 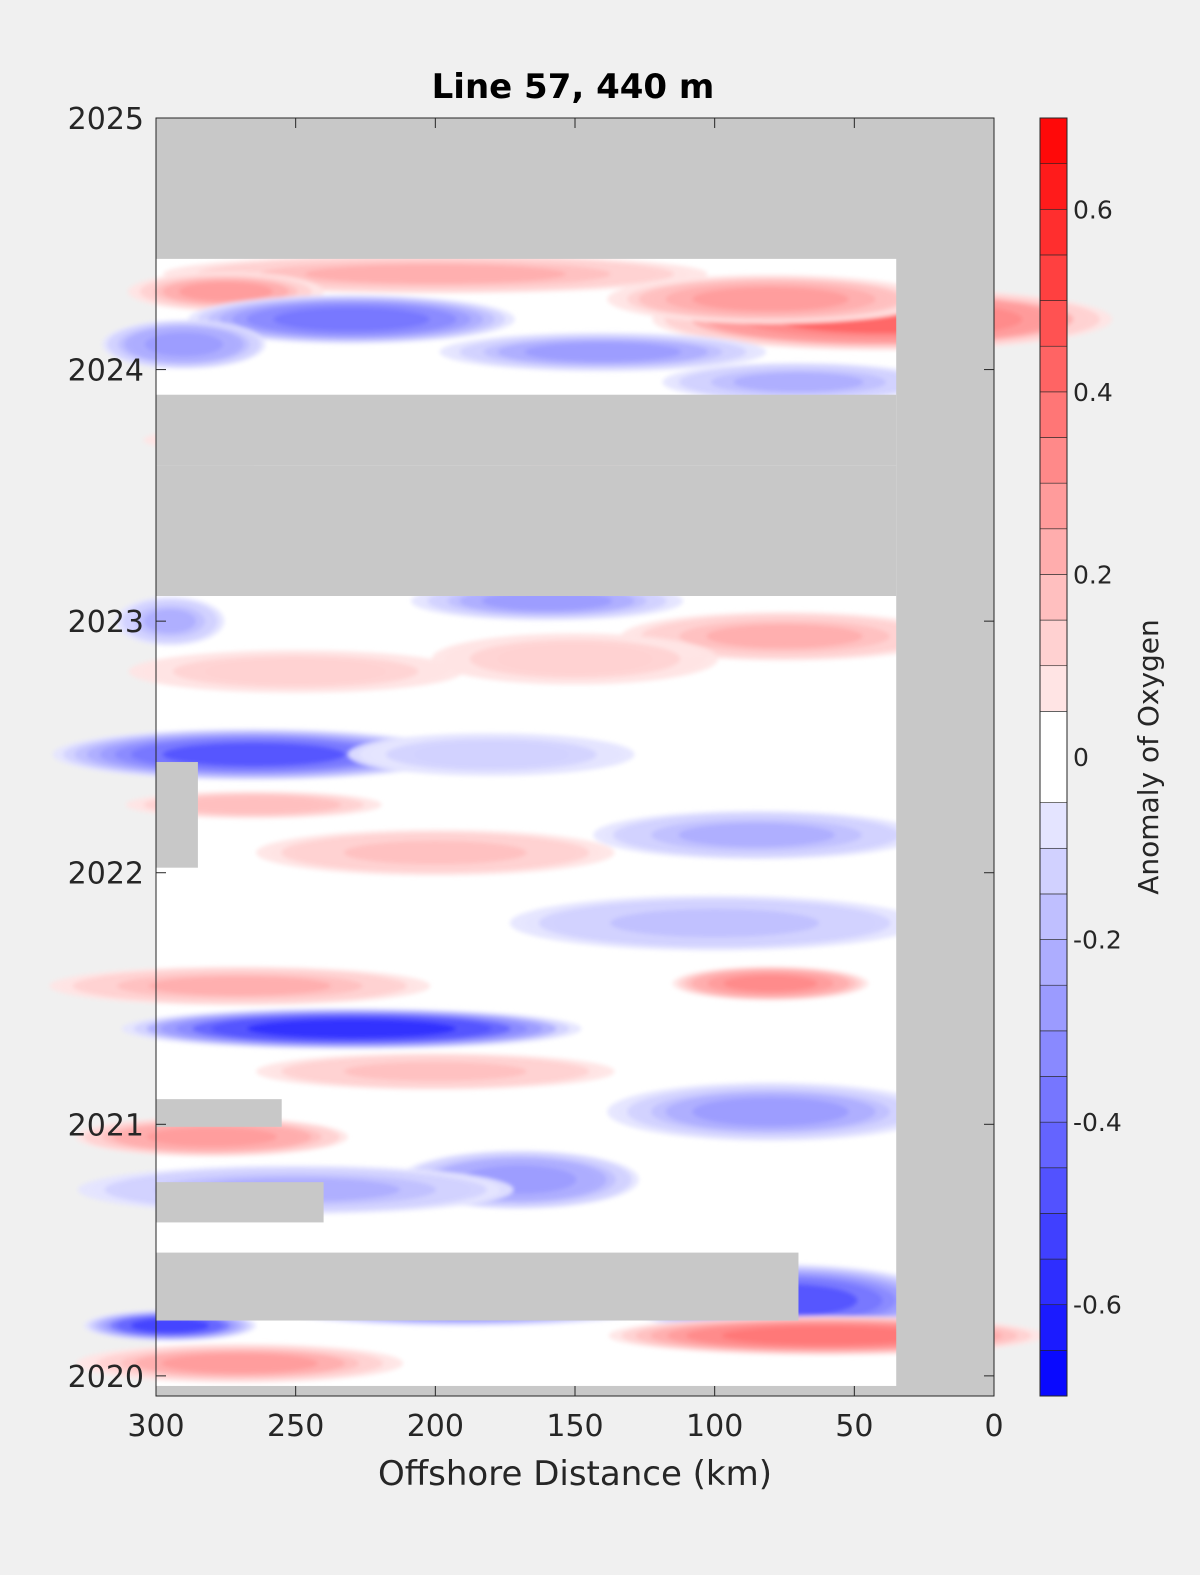 I want to click on colorbar-tick-label: 0.2, so click(x=1093, y=574).